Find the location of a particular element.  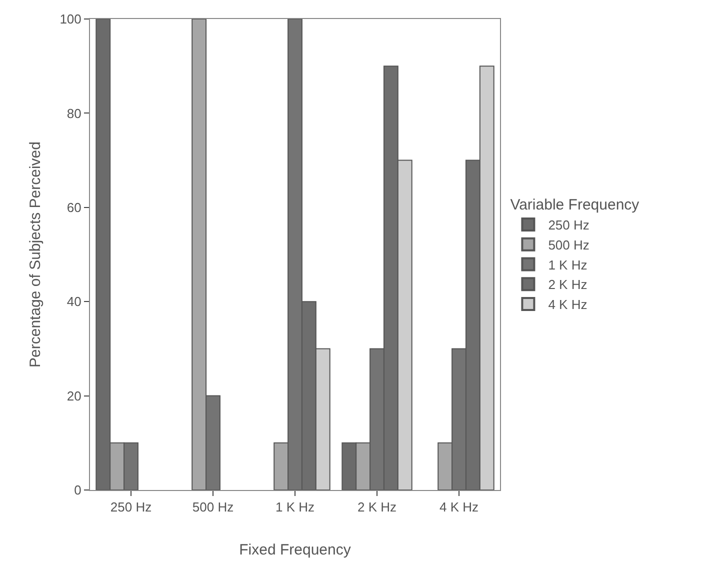

y-tick-label: 60 is located at coordinates (74, 207).